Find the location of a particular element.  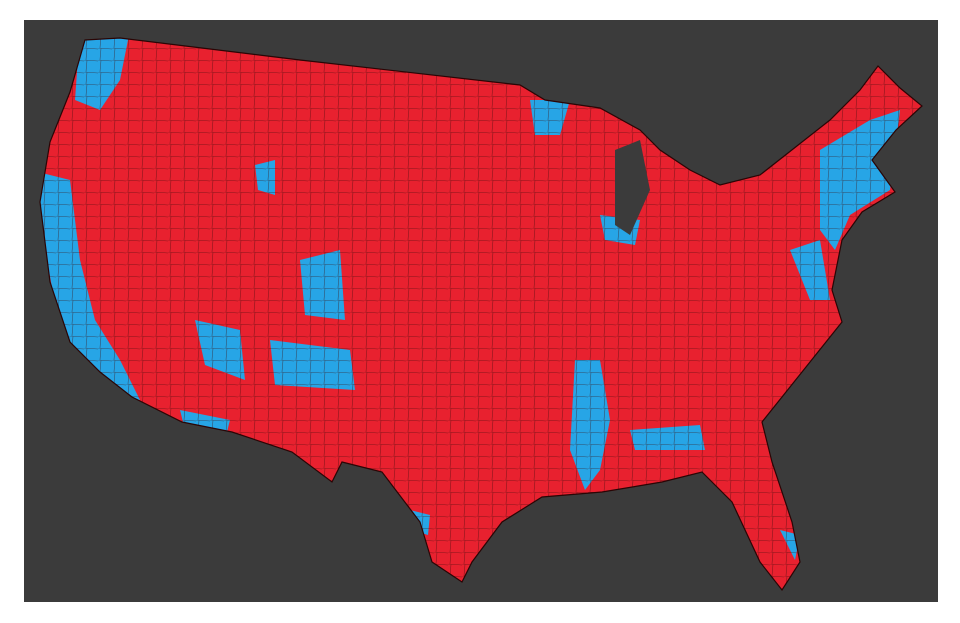

lake-michigan is located at coordinates (632, 187).